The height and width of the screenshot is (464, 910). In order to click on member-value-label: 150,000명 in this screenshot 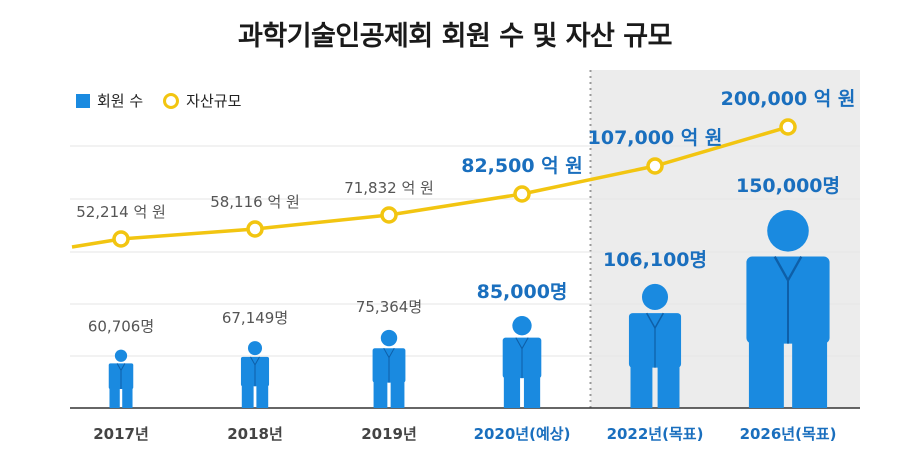, I will do `click(788, 186)`.